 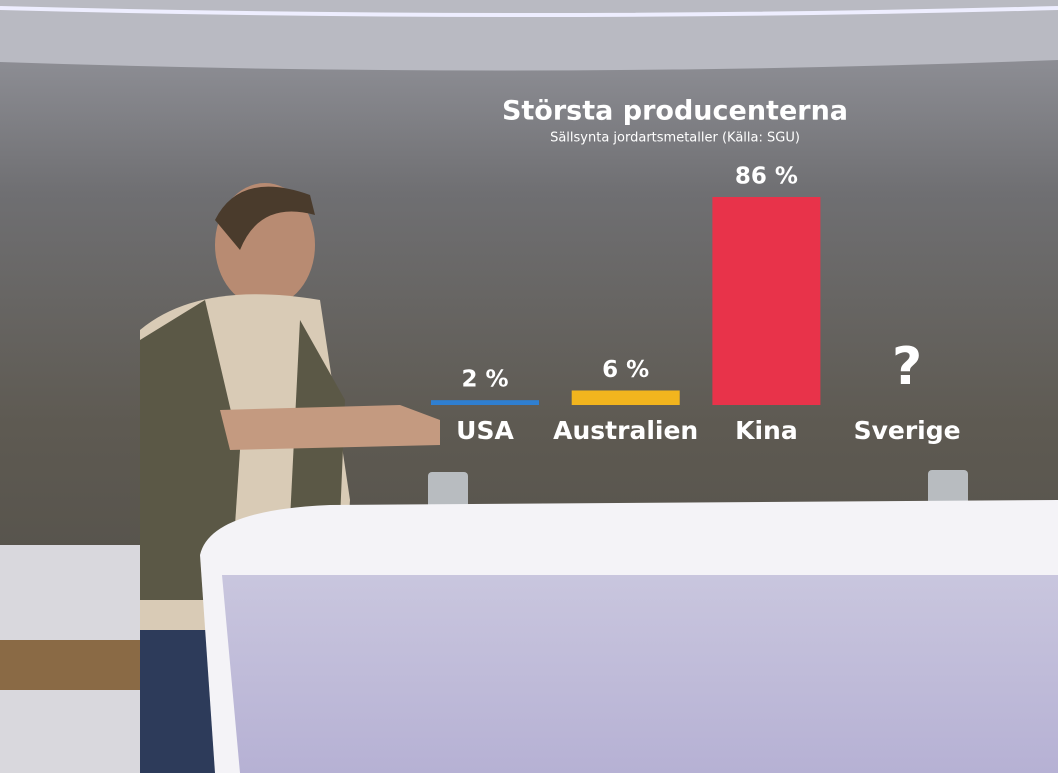 I want to click on category-label: Sverige, so click(x=907, y=430).